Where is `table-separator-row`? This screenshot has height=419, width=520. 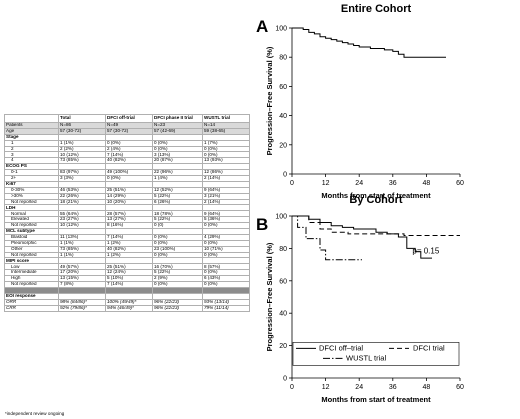
table-separator-row is located at coordinates (127, 290).